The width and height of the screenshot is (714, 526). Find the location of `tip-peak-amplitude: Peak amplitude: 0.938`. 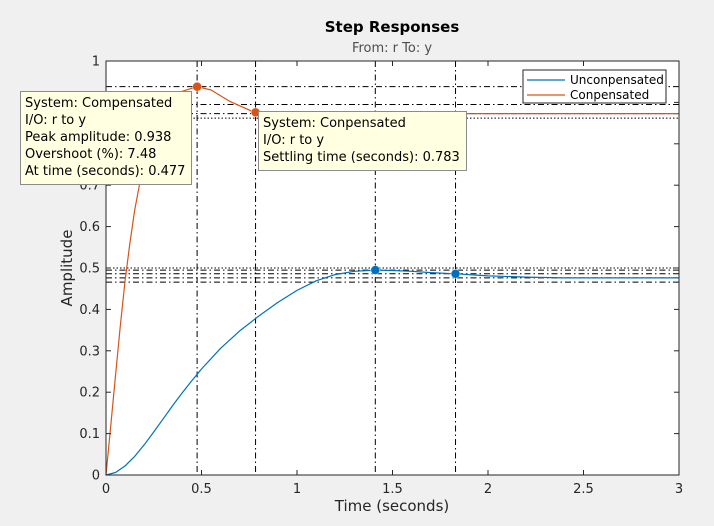

tip-peak-amplitude: Peak amplitude: 0.938 is located at coordinates (98, 137).